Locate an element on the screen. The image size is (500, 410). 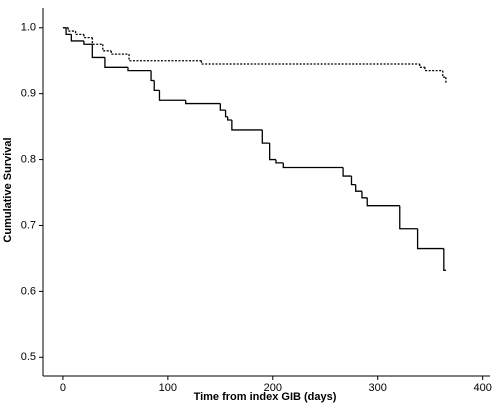
y-axis-title: Cumulative Survival is located at coordinates (8, 189).